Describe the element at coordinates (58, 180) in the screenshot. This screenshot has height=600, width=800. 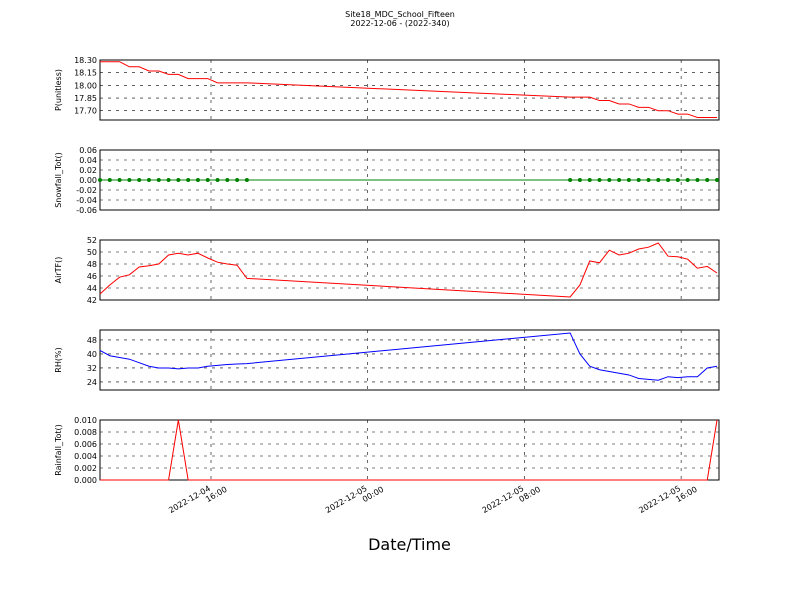
I see `y-axis-label: Snowfall_Tot()` at that location.